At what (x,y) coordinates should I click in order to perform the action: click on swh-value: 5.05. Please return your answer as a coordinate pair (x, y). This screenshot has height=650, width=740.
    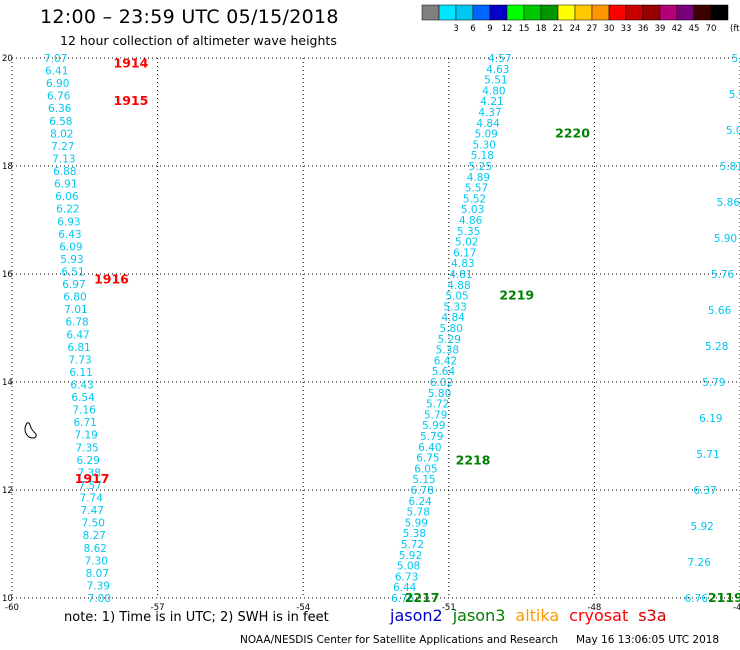
    Looking at the image, I should click on (456, 297).